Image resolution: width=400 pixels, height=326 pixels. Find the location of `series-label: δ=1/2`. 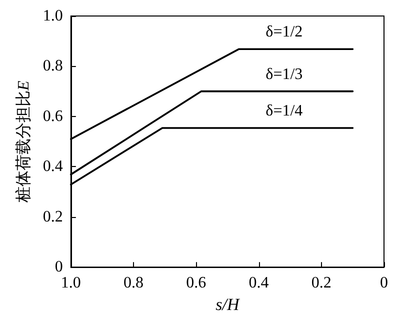

series-label: δ=1/2 is located at coordinates (284, 32).